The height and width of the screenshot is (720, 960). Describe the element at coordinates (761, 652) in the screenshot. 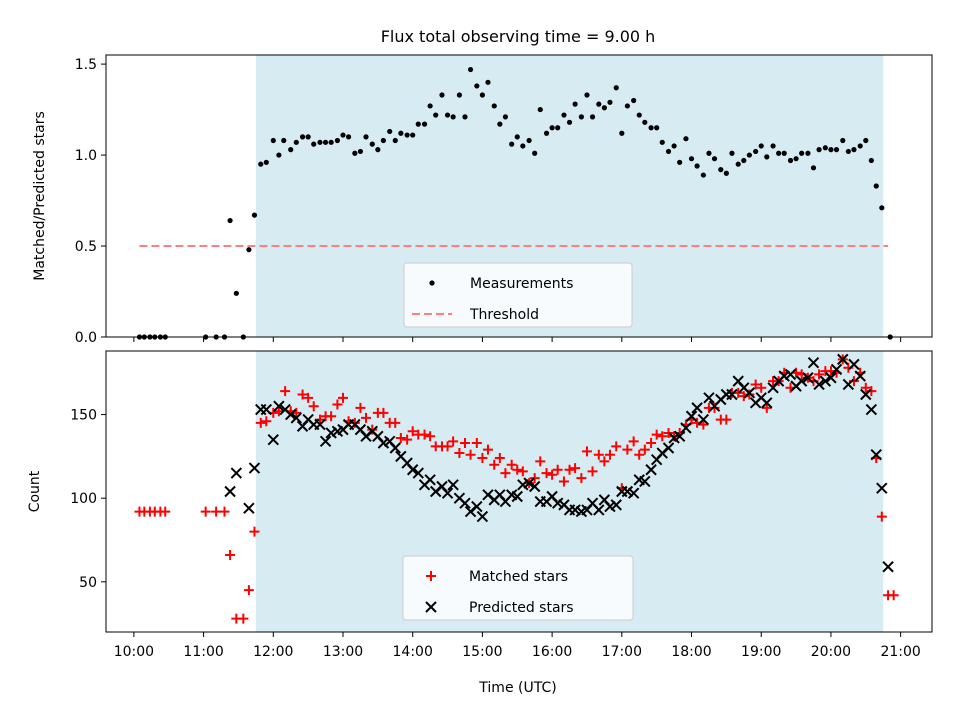

I see `x-tick-label: 19:00` at that location.